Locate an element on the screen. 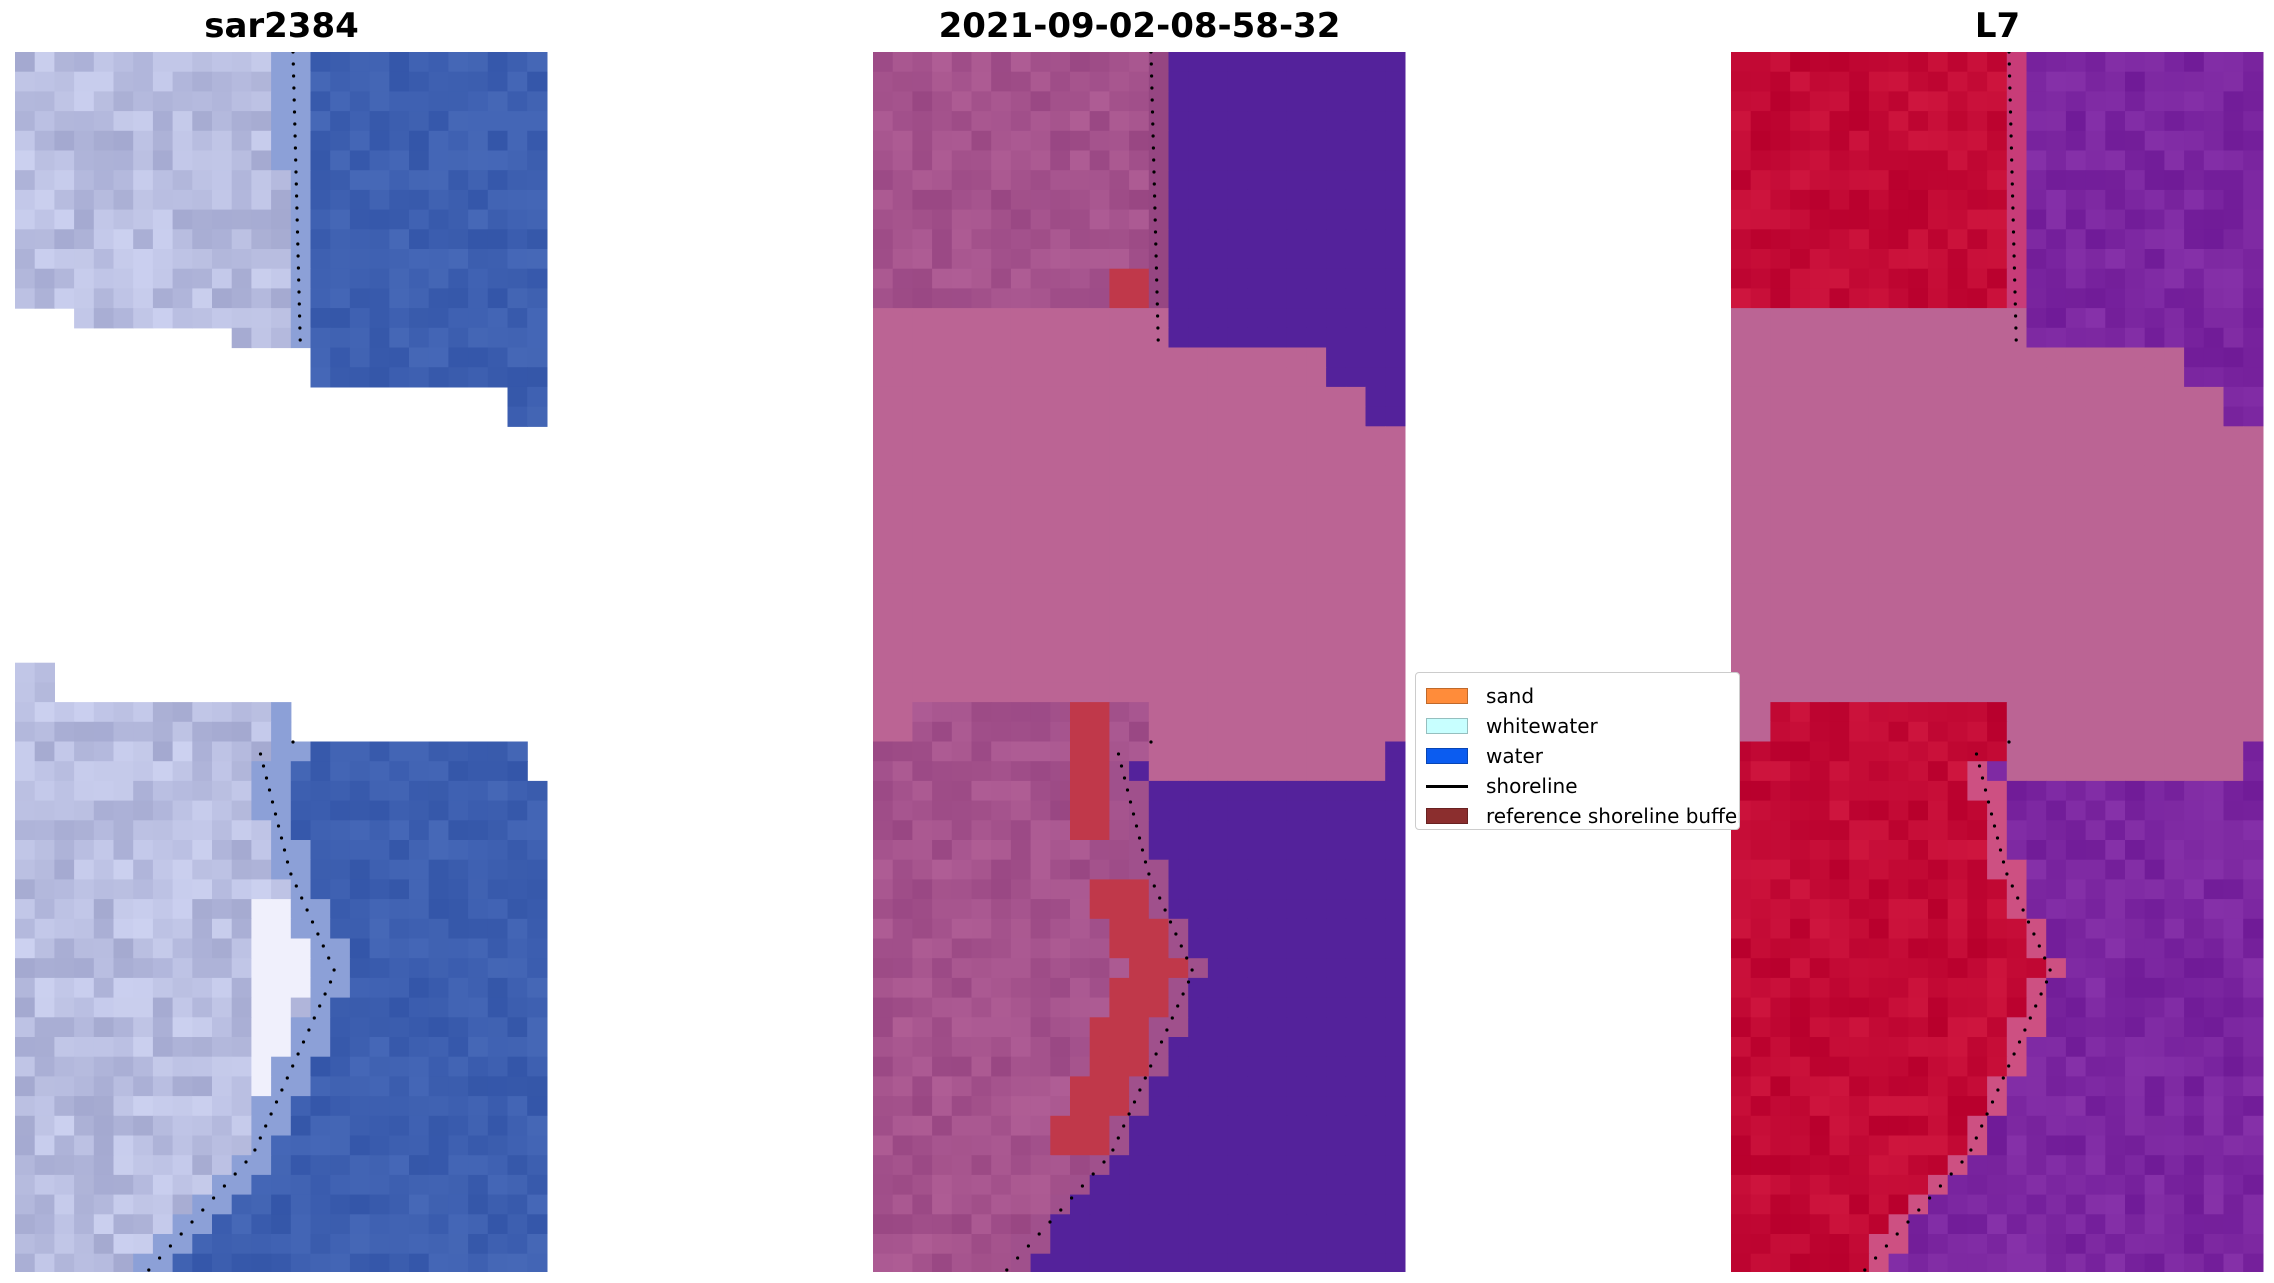 The height and width of the screenshot is (1283, 2274). legend-item-reference-buffer: reference shoreline buffer is located at coordinates (1583, 816).